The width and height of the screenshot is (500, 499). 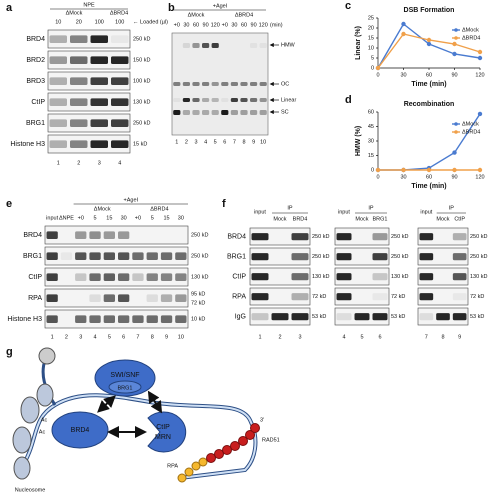 I want to click on lane-number: 1, so click(x=58, y=163).